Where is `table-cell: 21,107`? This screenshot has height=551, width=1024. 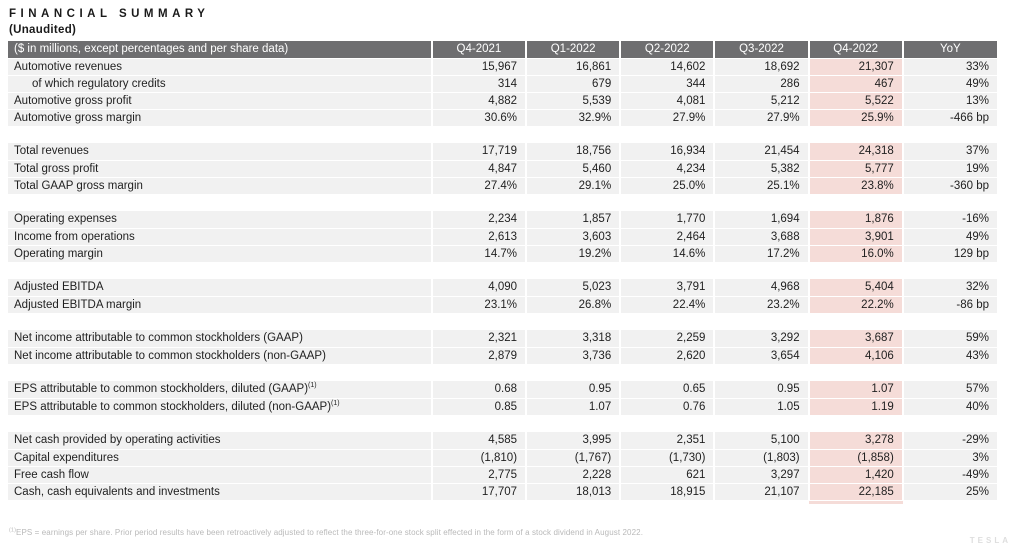
table-cell: 21,107 is located at coordinates (761, 492).